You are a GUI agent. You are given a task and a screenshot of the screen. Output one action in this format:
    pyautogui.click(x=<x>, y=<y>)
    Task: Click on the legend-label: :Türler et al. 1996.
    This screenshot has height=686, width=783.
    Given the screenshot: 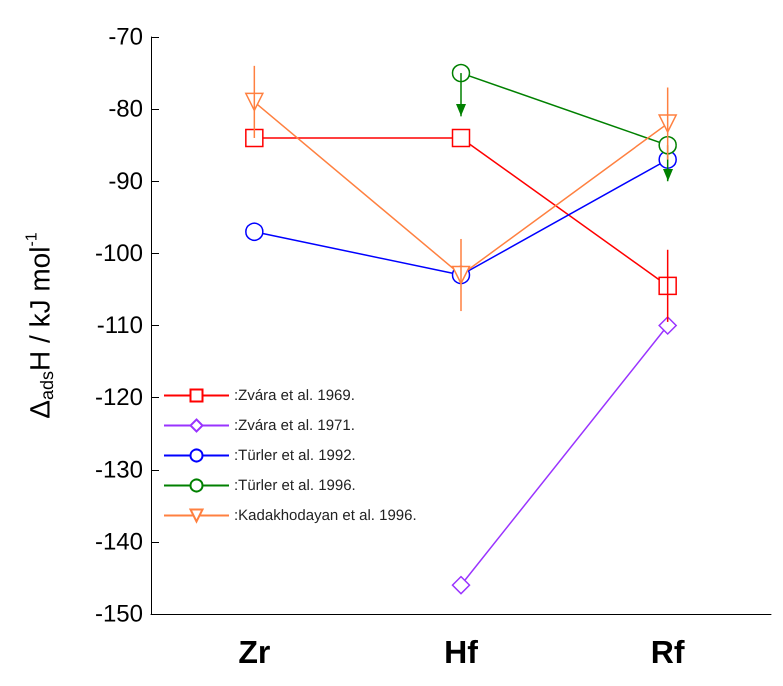 What is the action you would take?
    pyautogui.click(x=295, y=485)
    